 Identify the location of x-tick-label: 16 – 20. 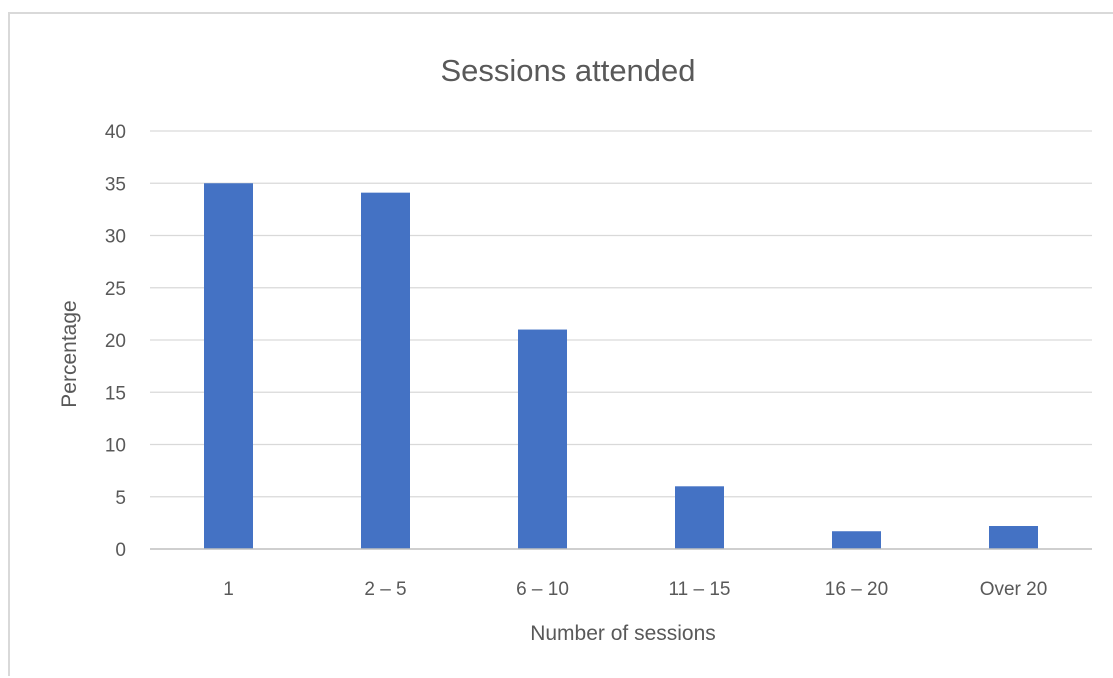
(856, 589).